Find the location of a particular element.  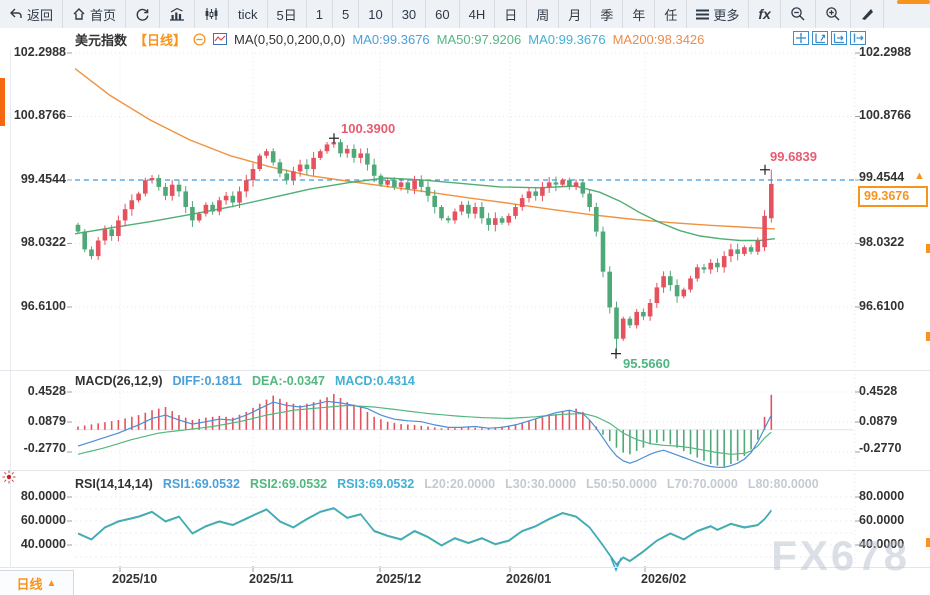

chart-type-candle-button is located at coordinates (212, 14).